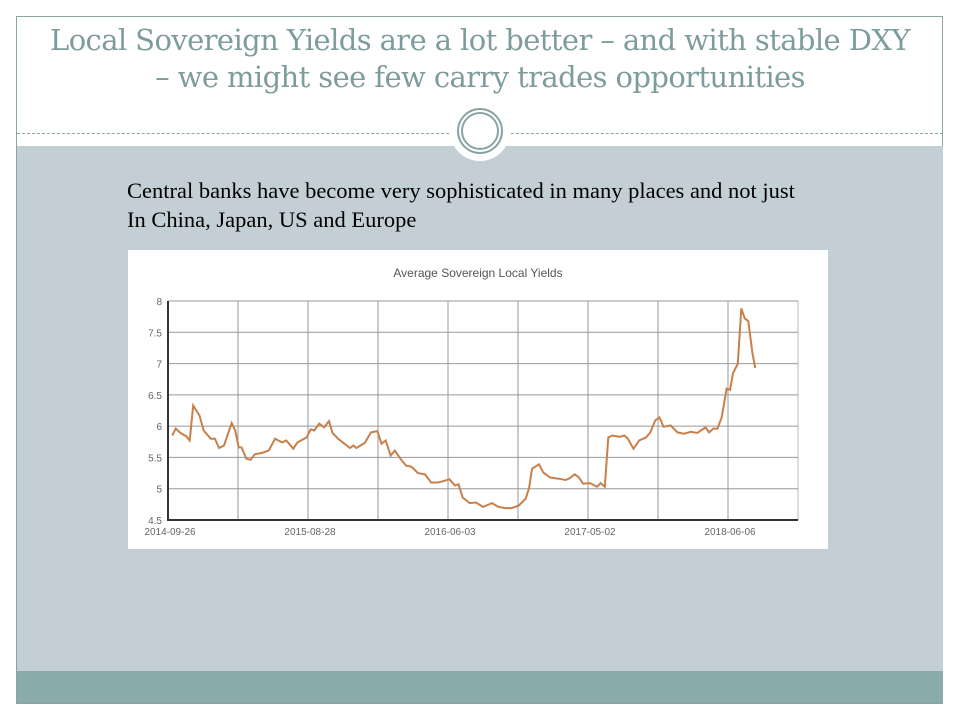 The image size is (960, 720). What do you see at coordinates (159, 427) in the screenshot?
I see `y-tick-label: 6` at bounding box center [159, 427].